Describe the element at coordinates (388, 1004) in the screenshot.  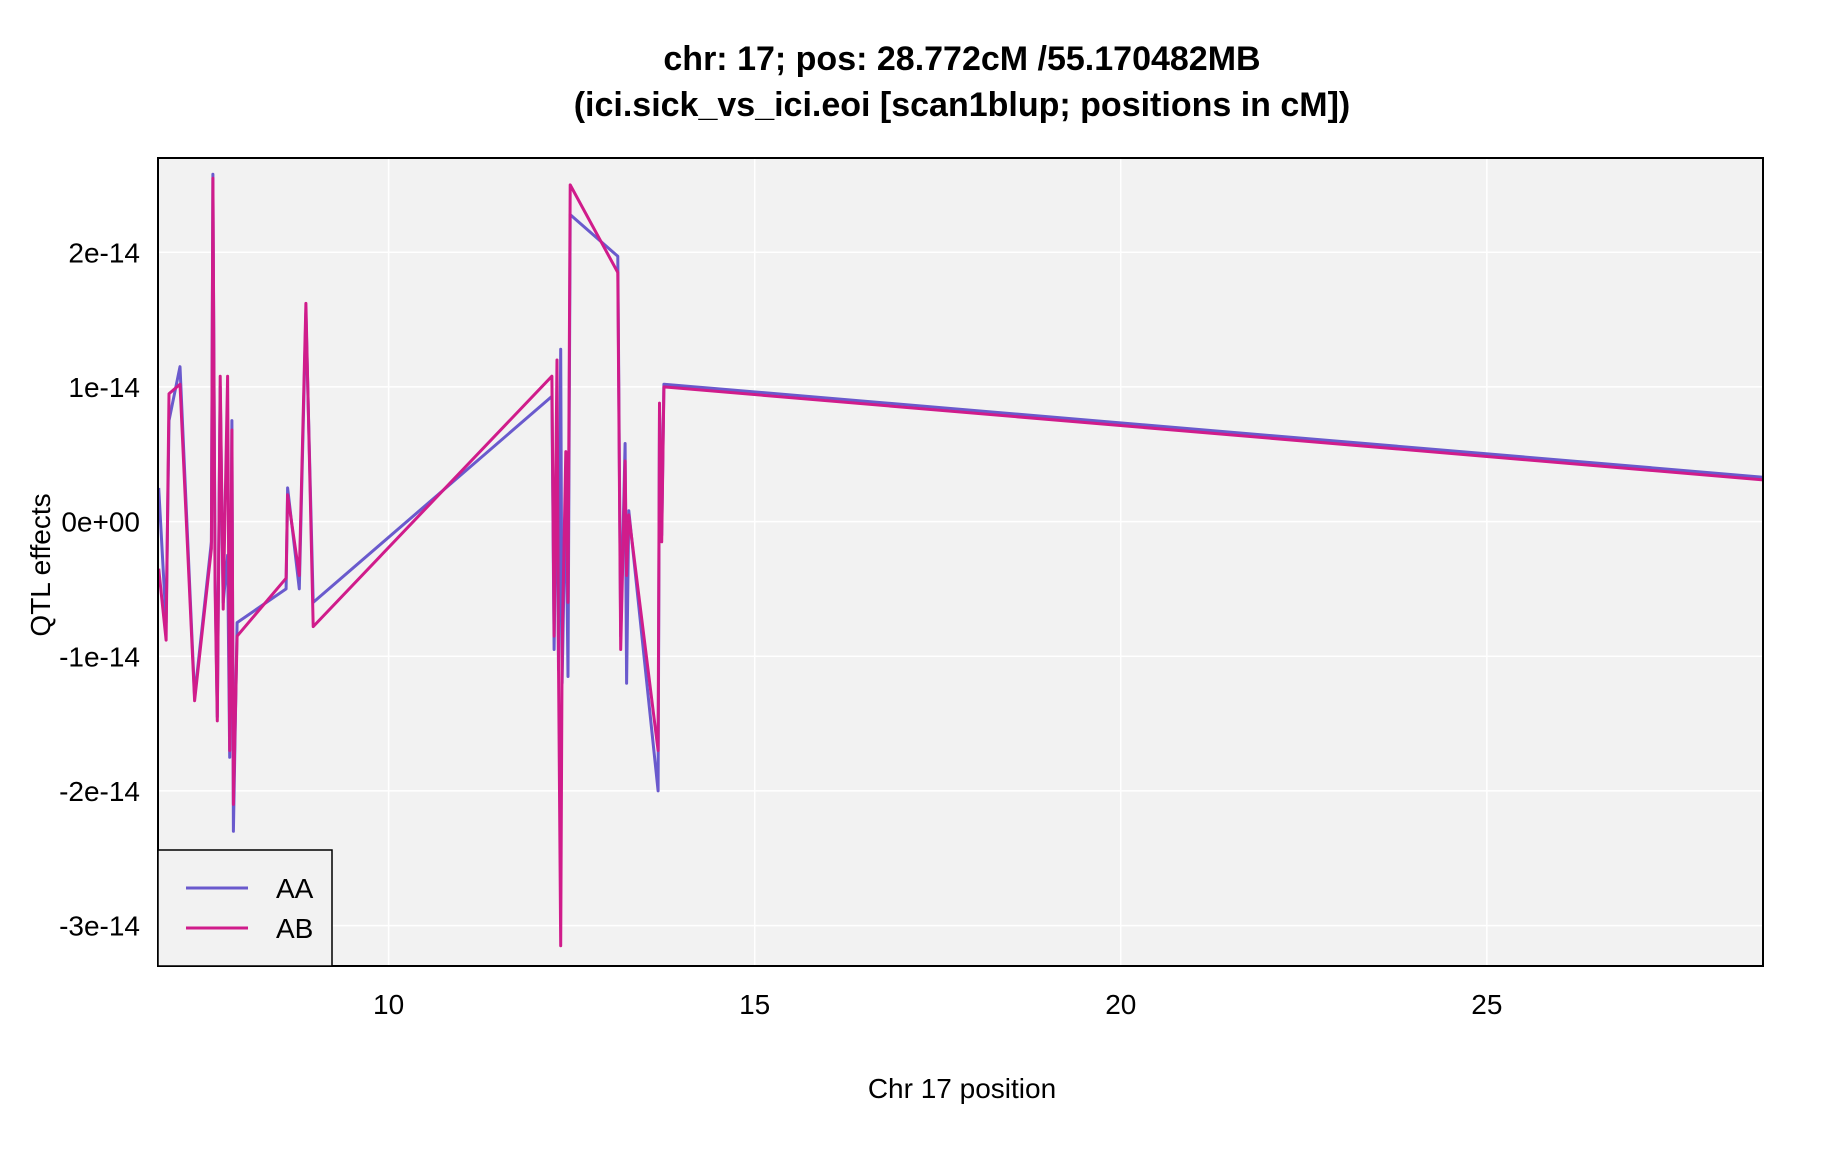
I see `x-tick-label: 10` at that location.